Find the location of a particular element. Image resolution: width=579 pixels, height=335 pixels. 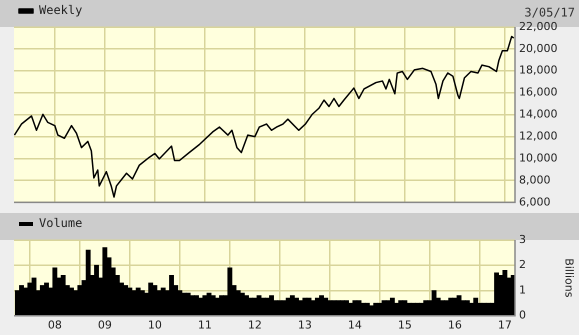

x-tick-label: 11 is located at coordinates (205, 325).